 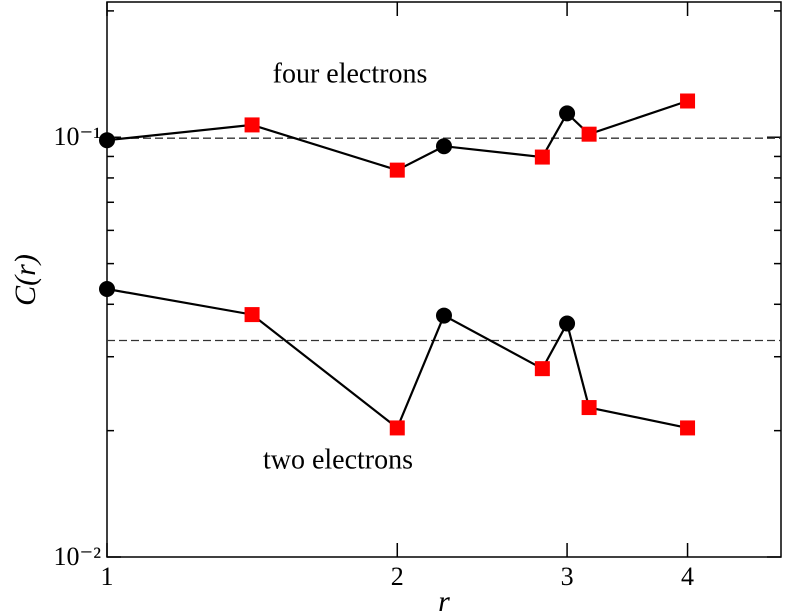 What do you see at coordinates (397, 576) in the screenshot?
I see `x-tick-label: 2` at bounding box center [397, 576].